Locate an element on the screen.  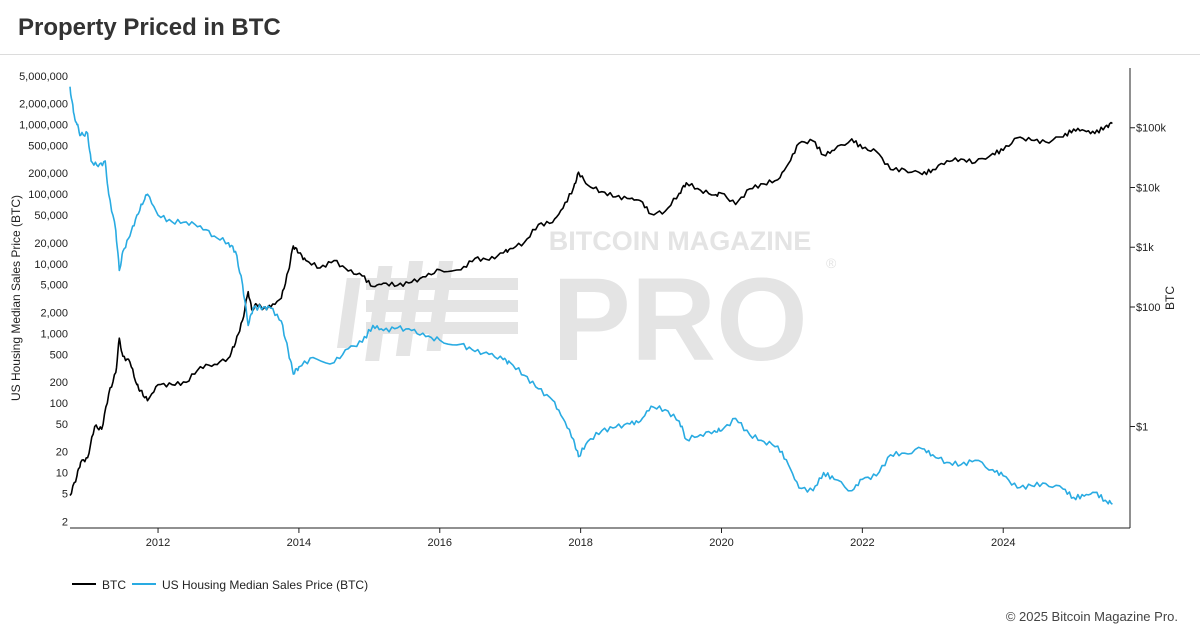
left-tick-label: 50 is located at coordinates (62, 425).